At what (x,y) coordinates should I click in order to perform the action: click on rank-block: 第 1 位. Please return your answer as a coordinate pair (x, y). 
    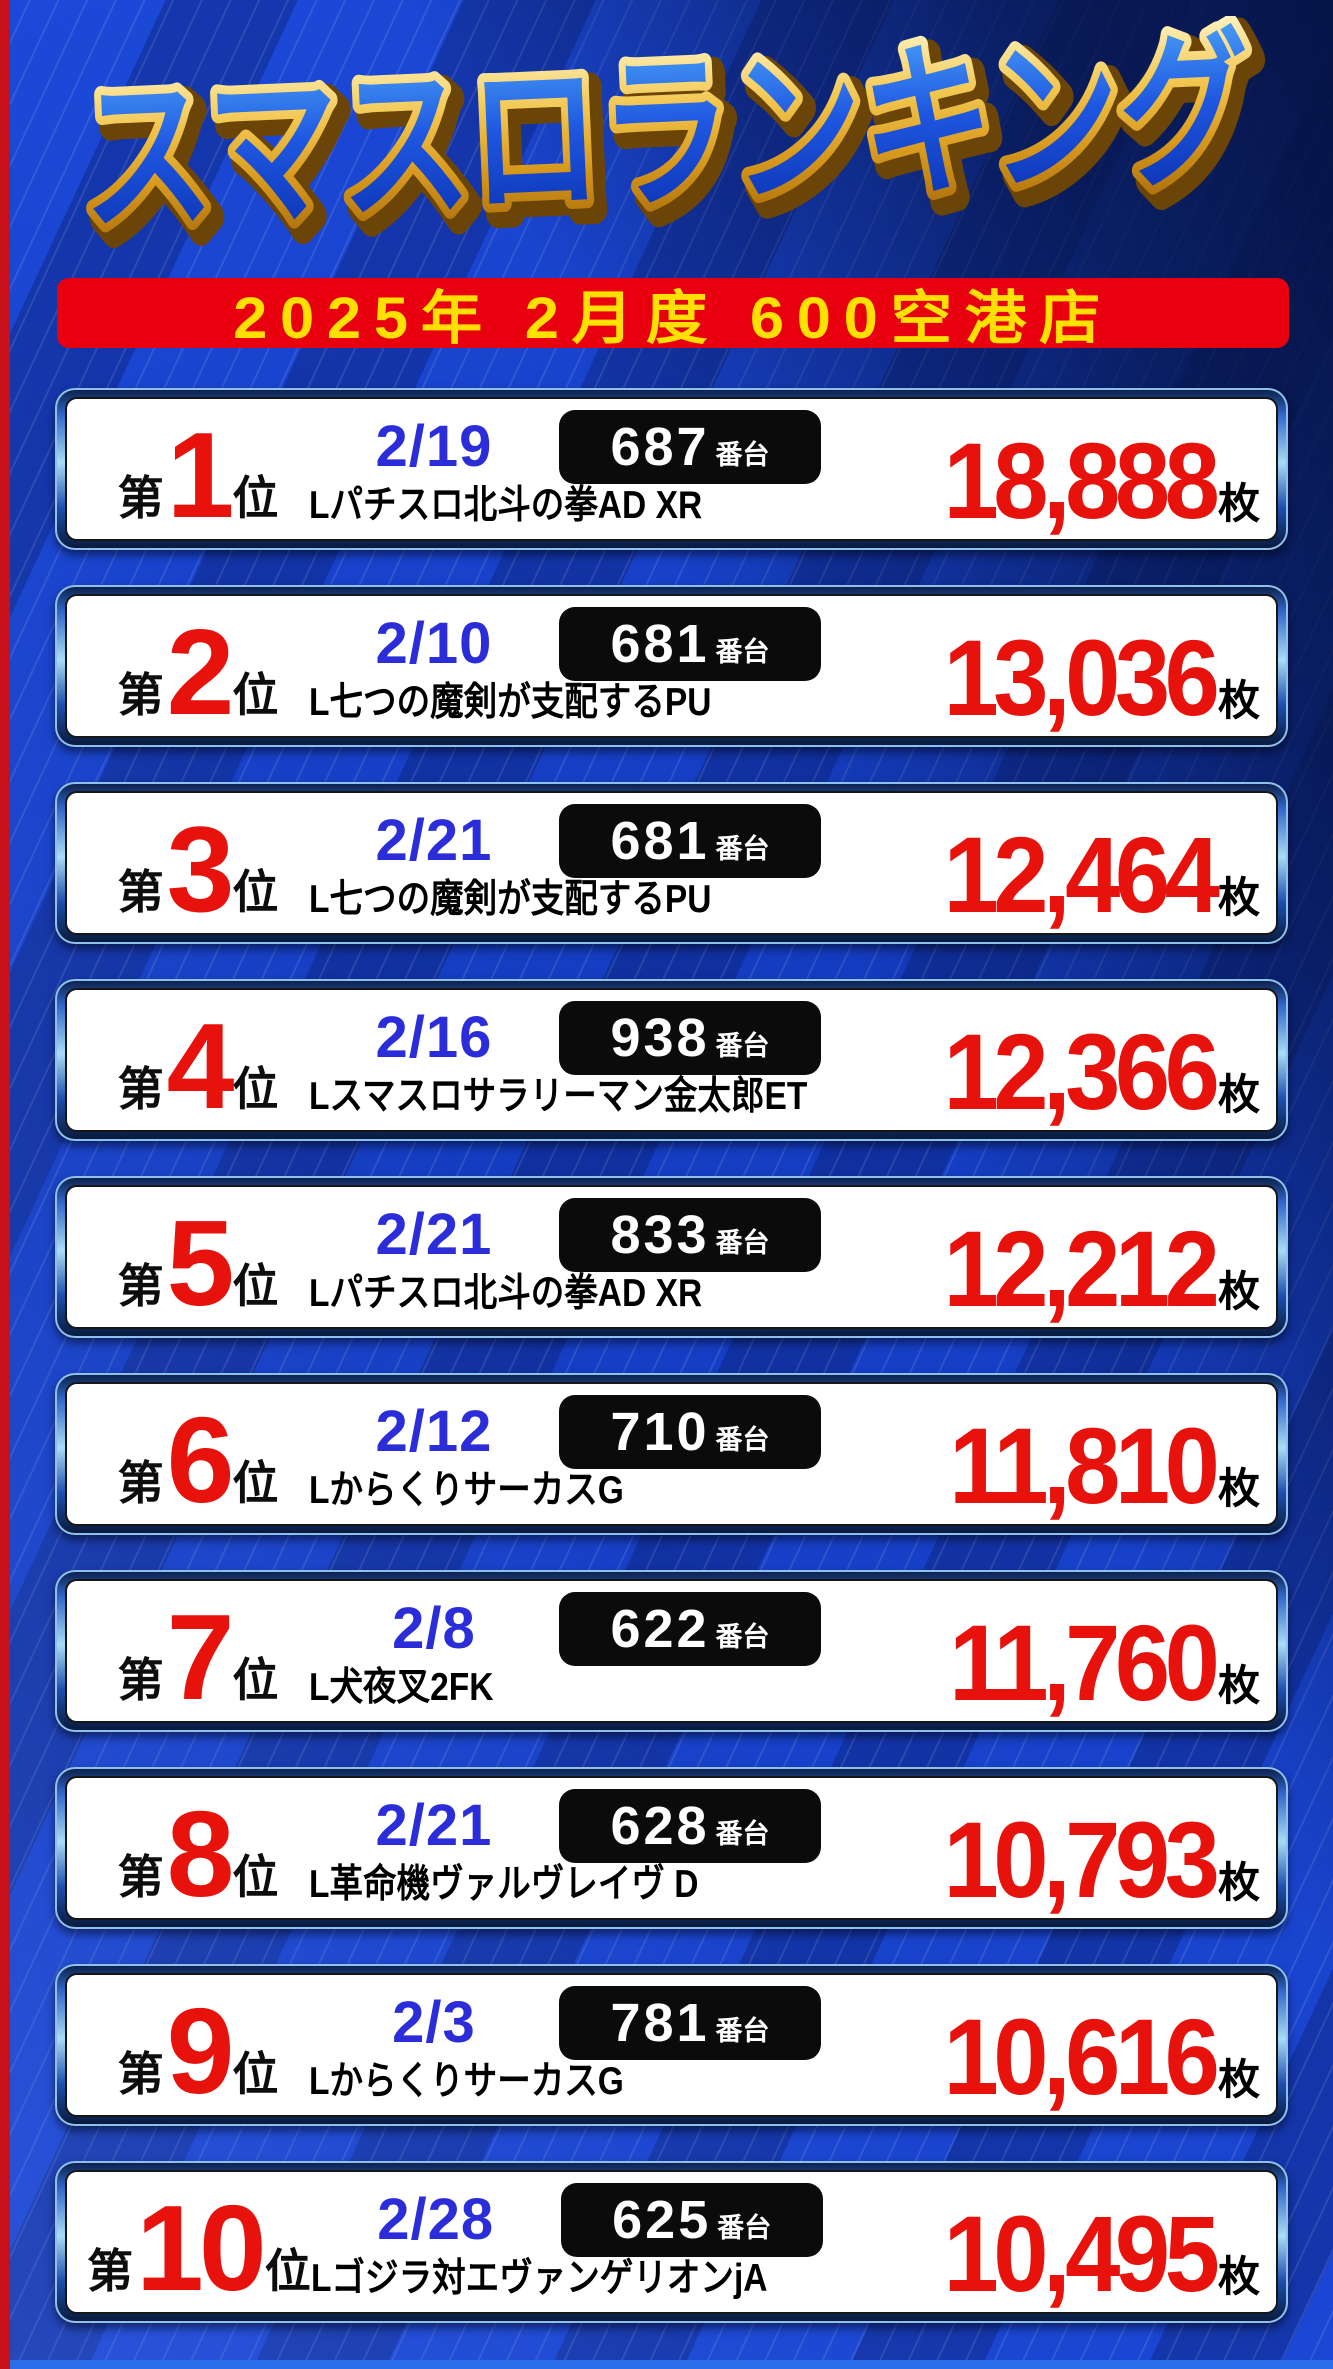
    Looking at the image, I should click on (198, 472).